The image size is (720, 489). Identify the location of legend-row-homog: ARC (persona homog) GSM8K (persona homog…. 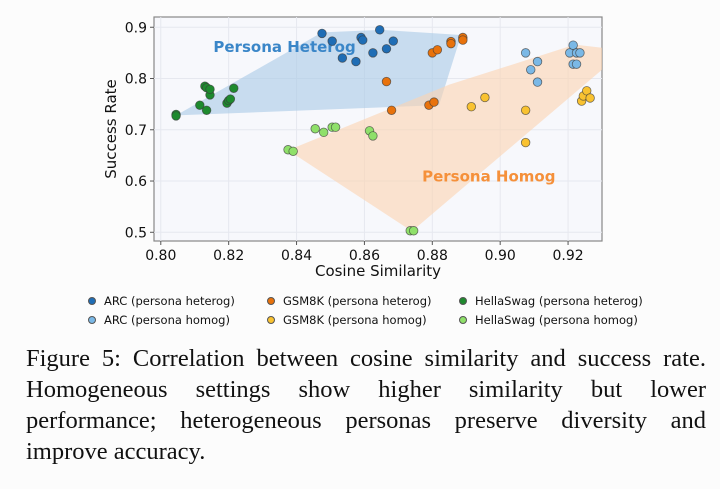
(378, 320).